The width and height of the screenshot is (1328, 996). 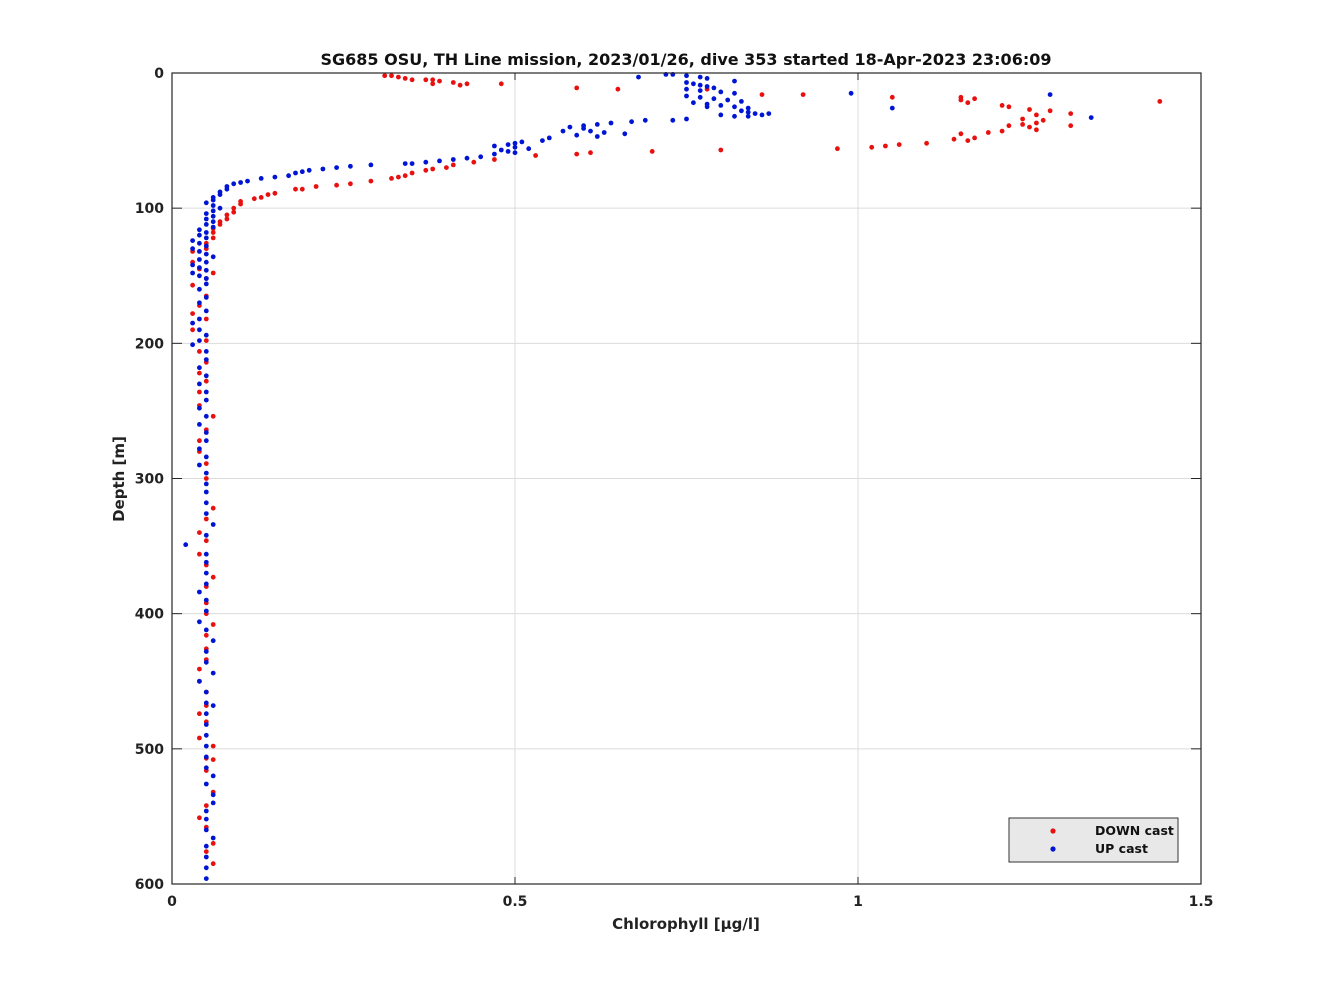 I want to click on y-tick-label: 500, so click(x=149, y=750).